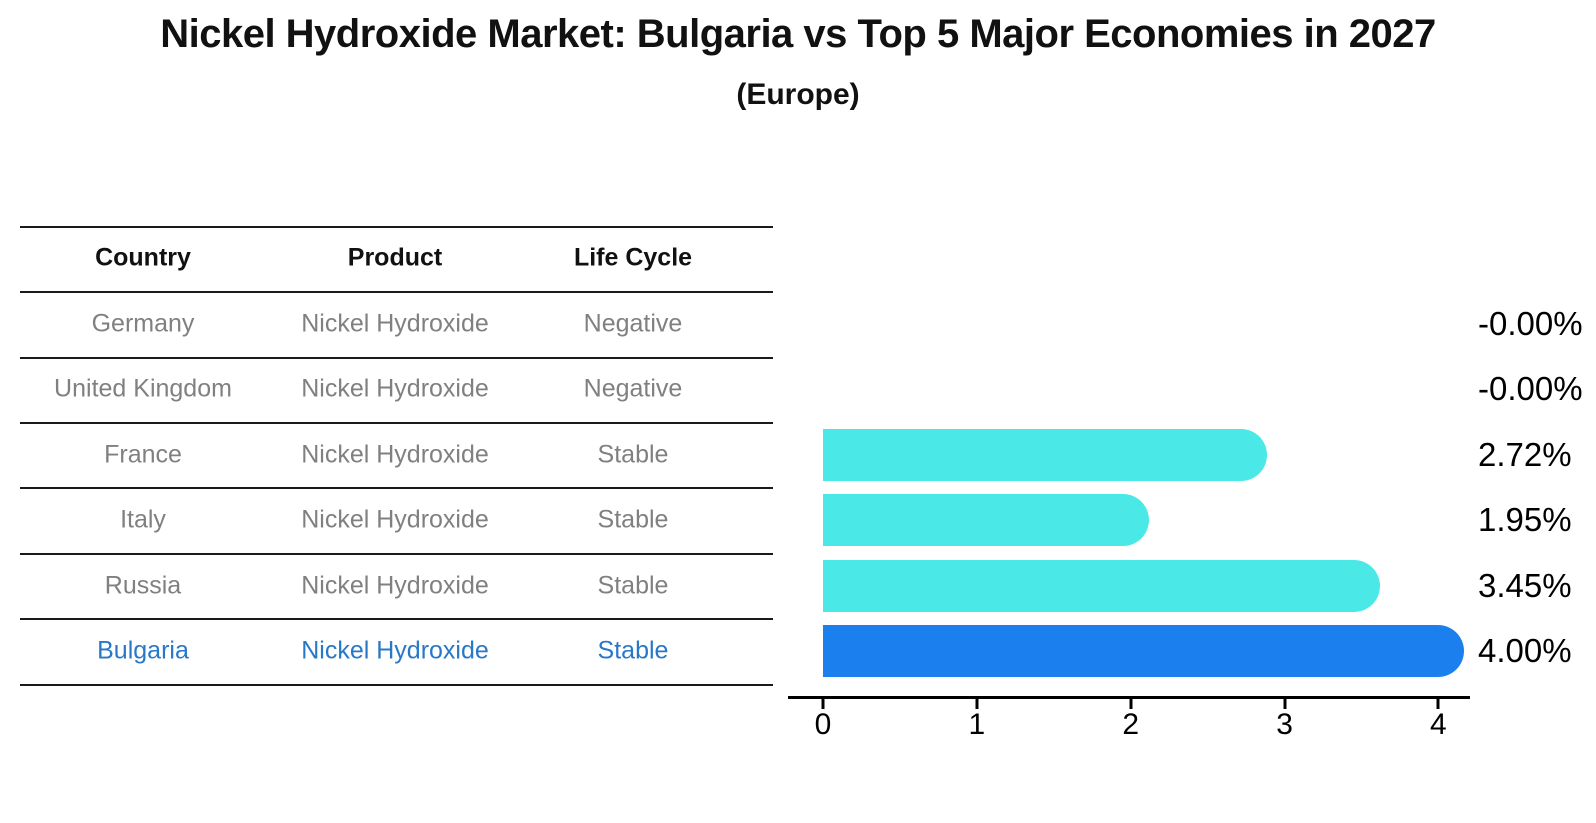 Image resolution: width=1596 pixels, height=823 pixels. Describe the element at coordinates (143, 388) in the screenshot. I see `country-cell: United Kingdom` at that location.